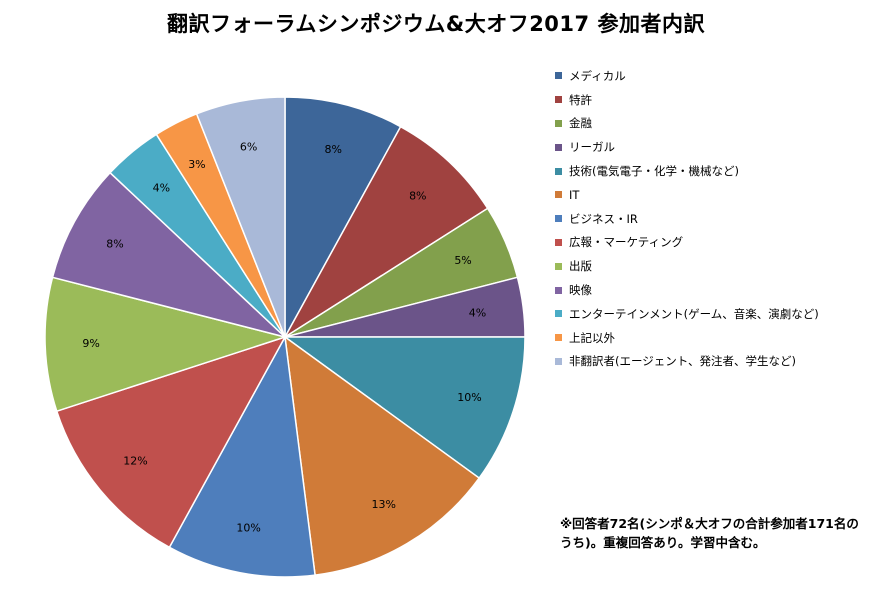  Describe the element at coordinates (462, 260) in the screenshot. I see `slice-label: 5%` at that location.